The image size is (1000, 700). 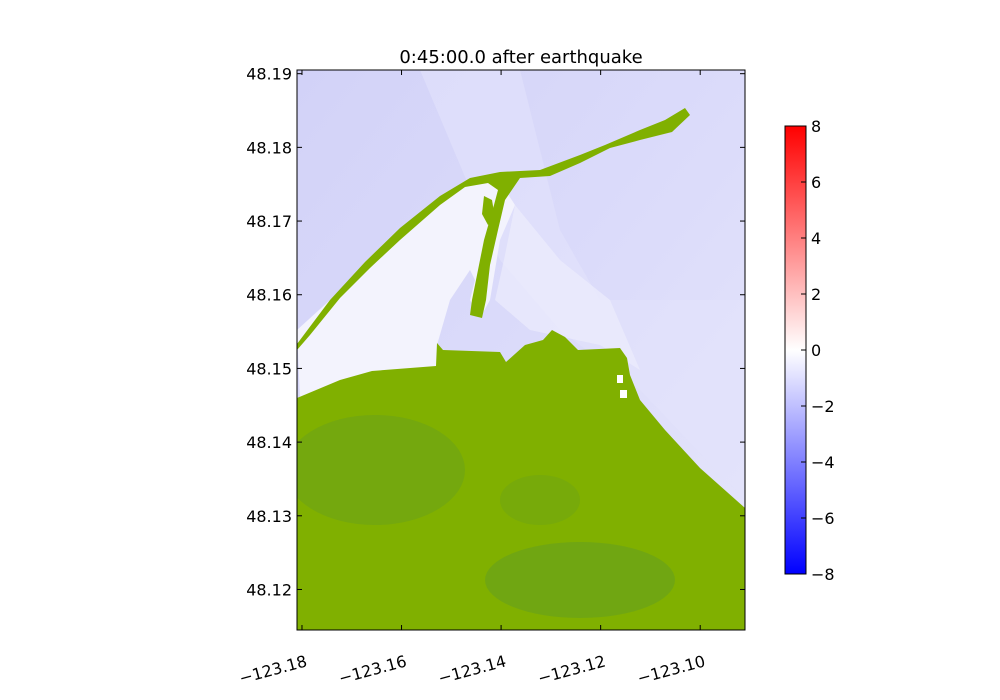 What do you see at coordinates (406, 290) in the screenshot?
I see `lagoon-water` at bounding box center [406, 290].